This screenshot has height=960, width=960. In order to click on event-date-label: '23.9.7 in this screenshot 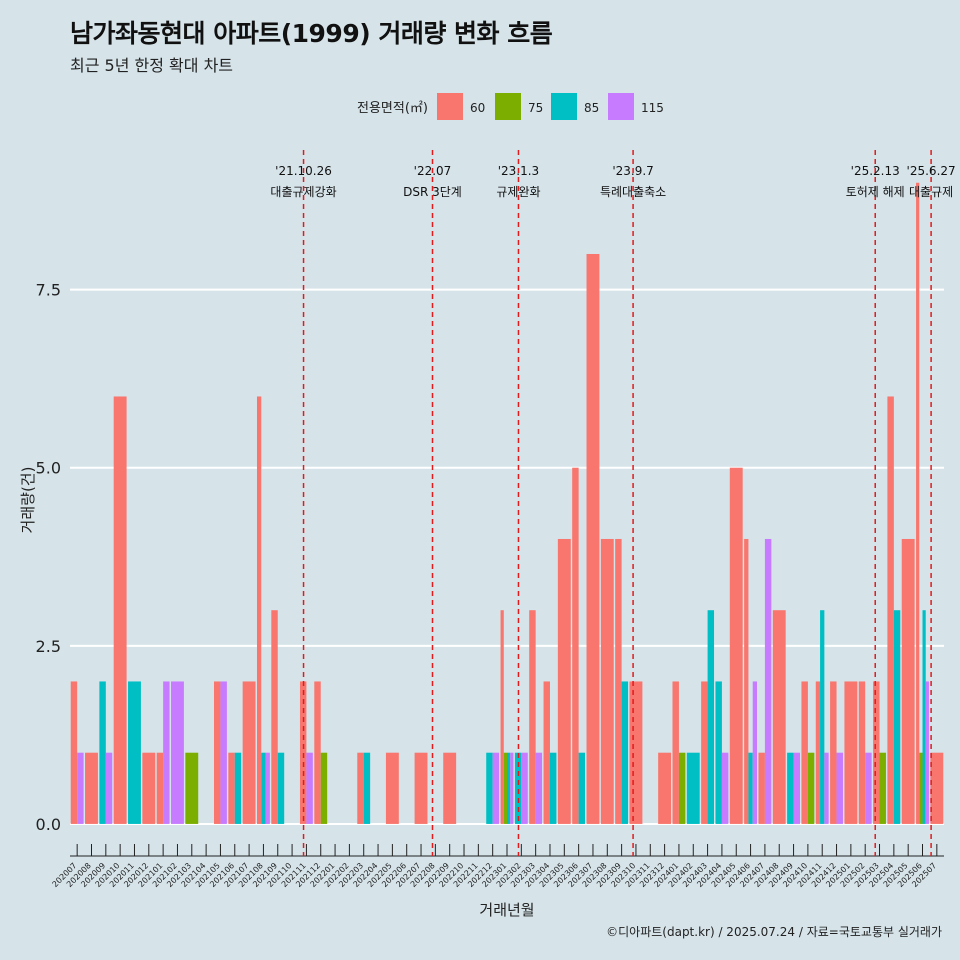, I will do `click(632, 171)`.